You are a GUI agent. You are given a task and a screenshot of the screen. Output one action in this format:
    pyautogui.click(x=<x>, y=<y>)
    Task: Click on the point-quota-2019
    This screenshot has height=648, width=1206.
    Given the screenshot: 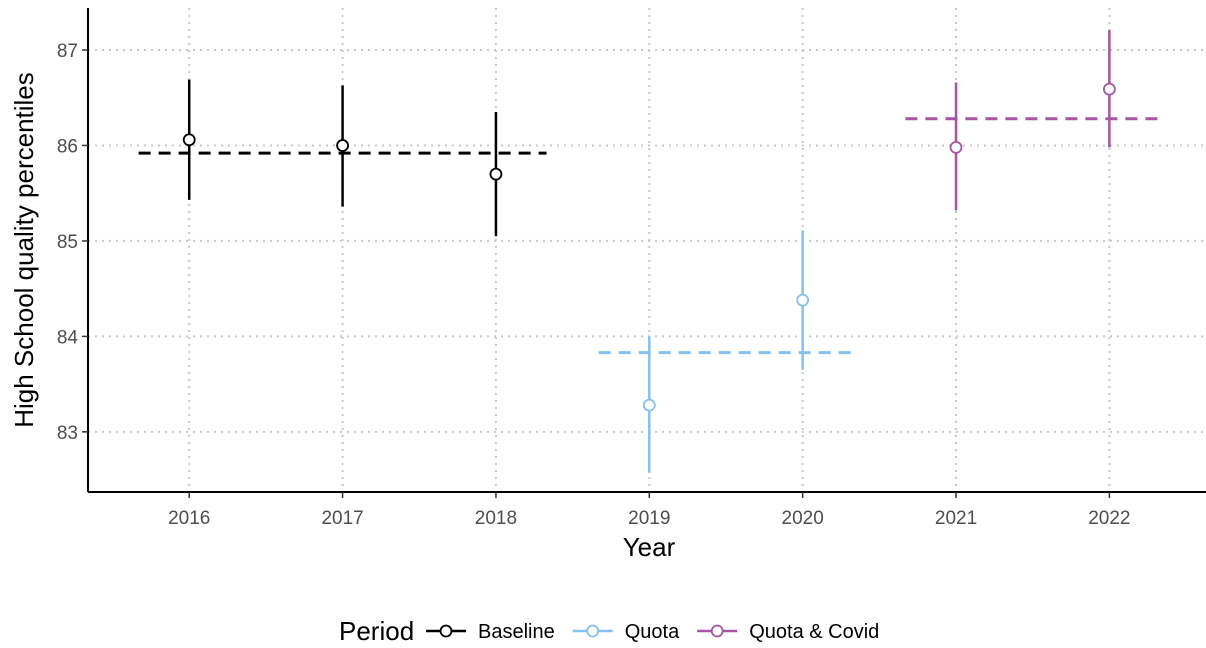 What is the action you would take?
    pyautogui.click(x=649, y=405)
    